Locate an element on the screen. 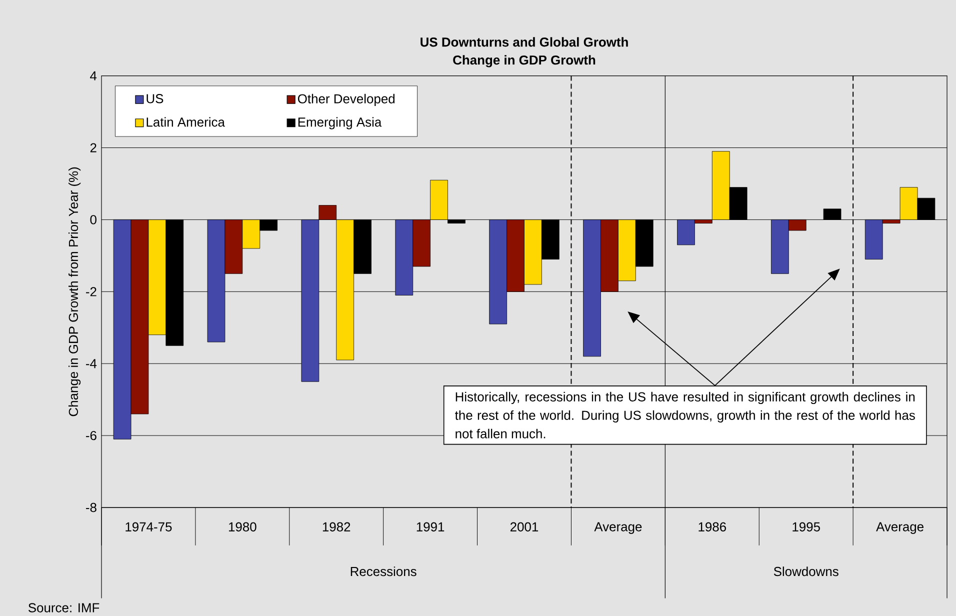  y-tick-label: -8 is located at coordinates (91, 507).